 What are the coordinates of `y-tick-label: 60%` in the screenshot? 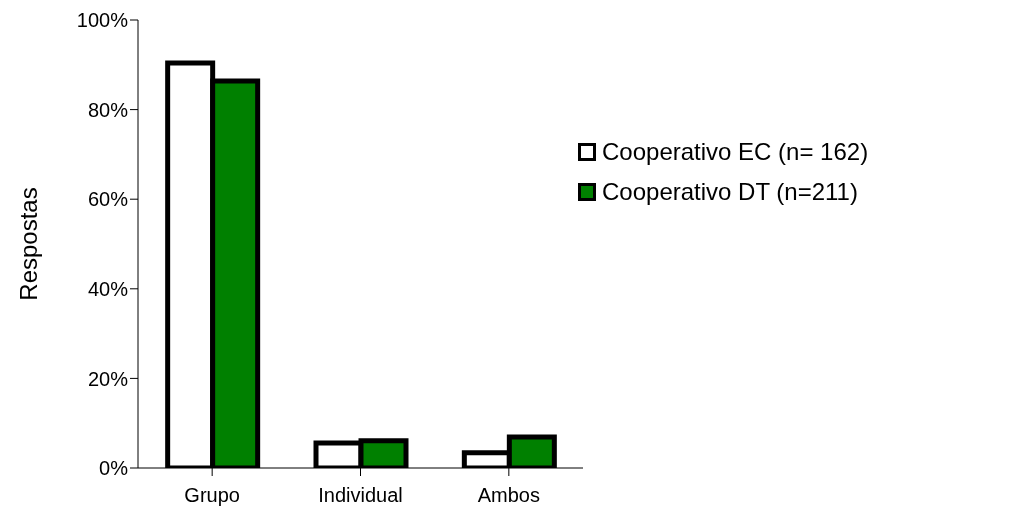 It's located at (108, 199).